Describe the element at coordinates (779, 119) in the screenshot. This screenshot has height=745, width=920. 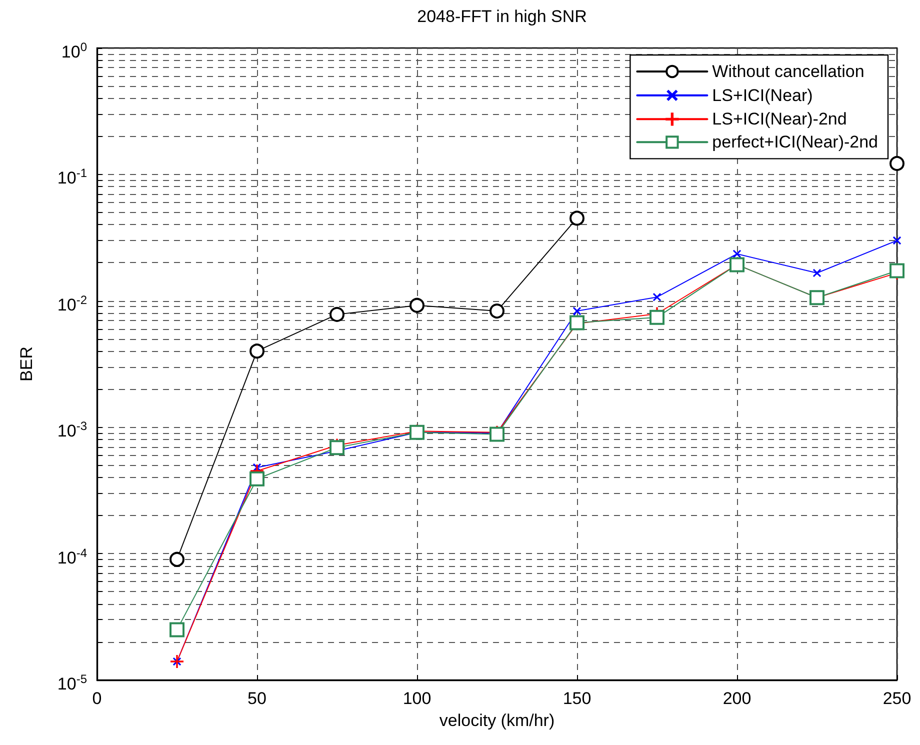
I see `legend-label: LS+ICI(Near)-2nd` at that location.